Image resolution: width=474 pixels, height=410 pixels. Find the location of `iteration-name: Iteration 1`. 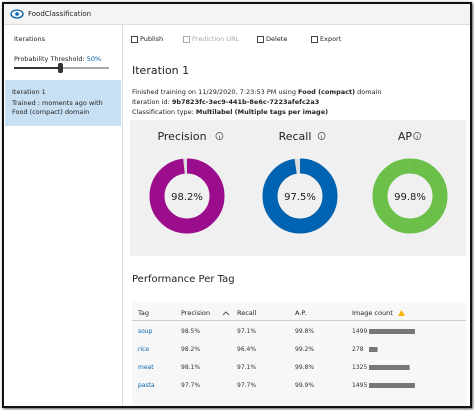

iteration-name: Iteration 1 is located at coordinates (29, 92).